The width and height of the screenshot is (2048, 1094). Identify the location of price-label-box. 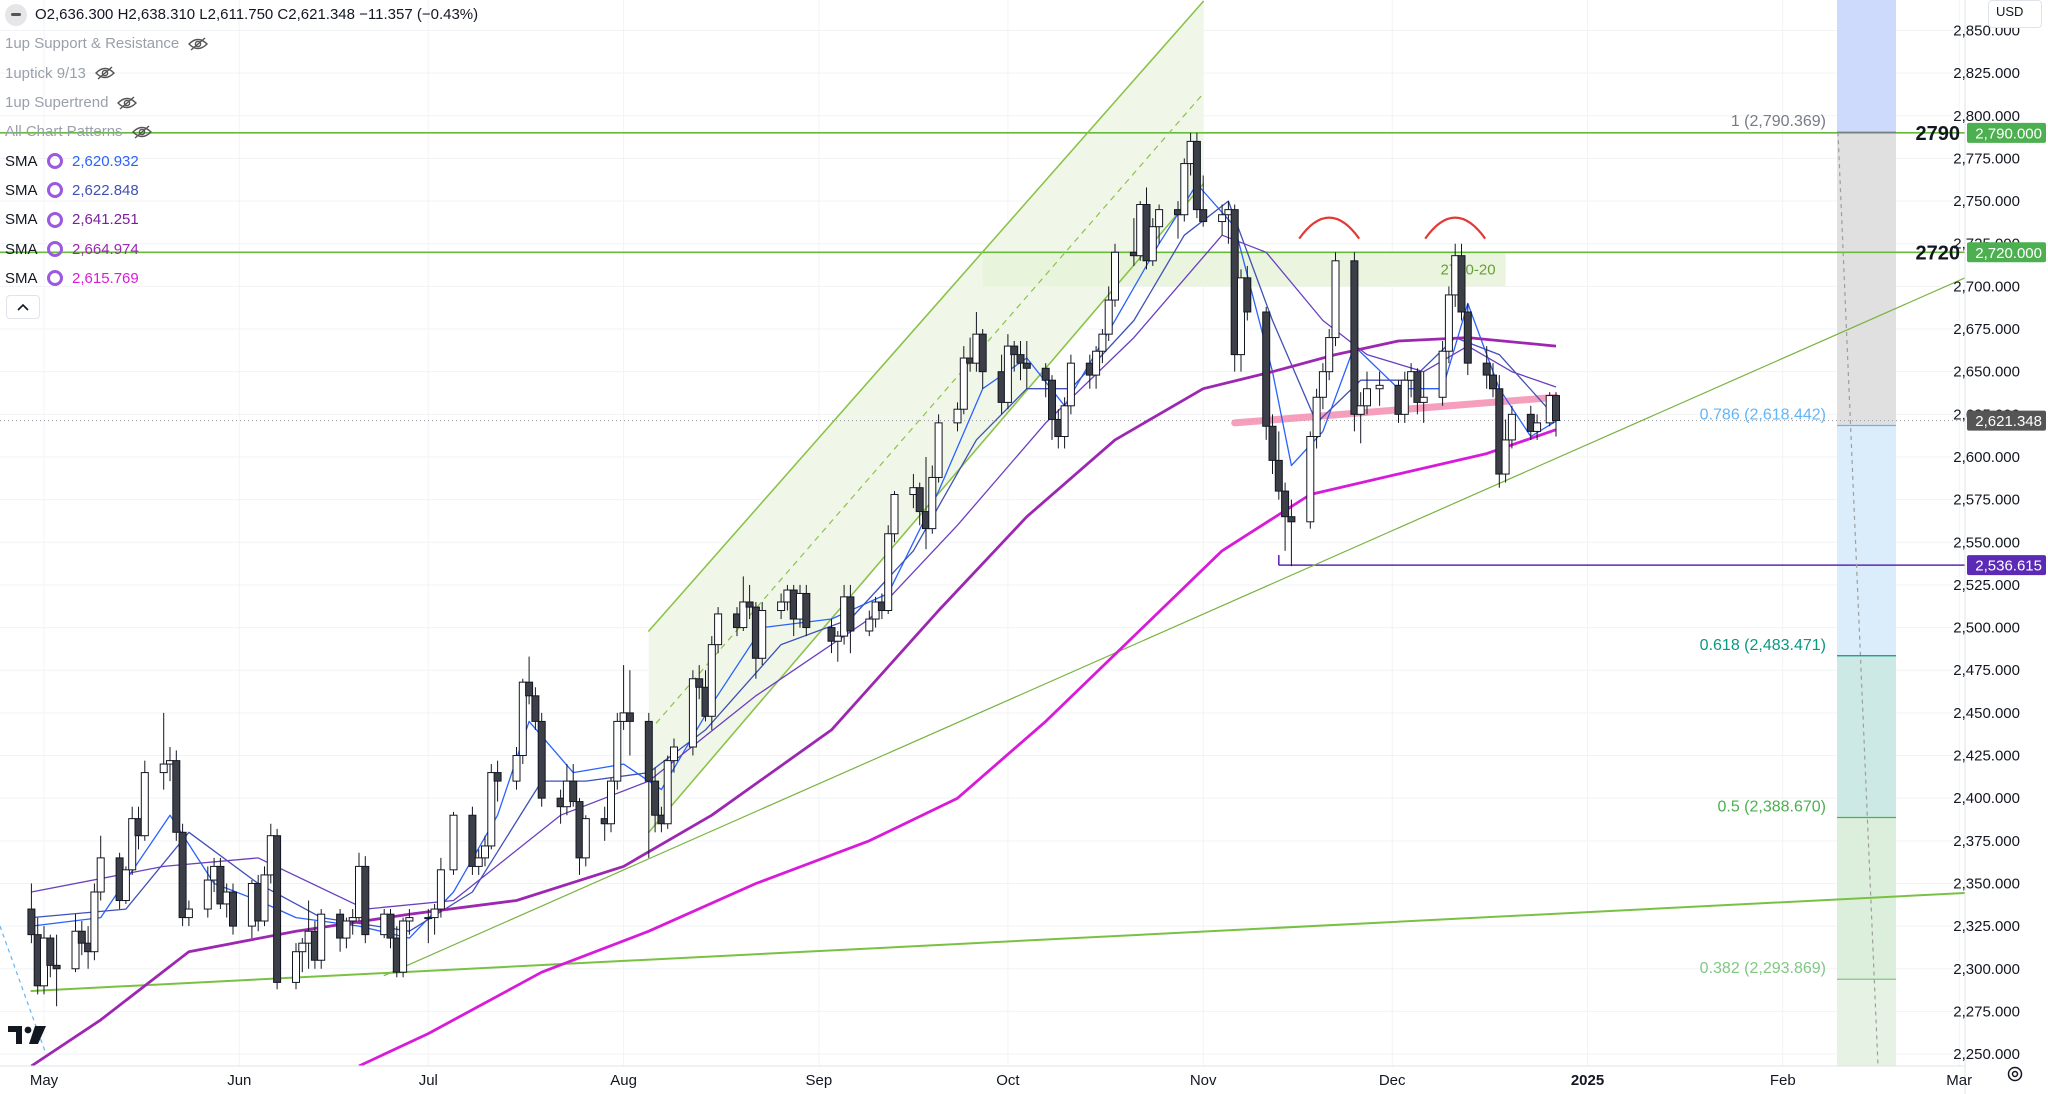
(2006, 565).